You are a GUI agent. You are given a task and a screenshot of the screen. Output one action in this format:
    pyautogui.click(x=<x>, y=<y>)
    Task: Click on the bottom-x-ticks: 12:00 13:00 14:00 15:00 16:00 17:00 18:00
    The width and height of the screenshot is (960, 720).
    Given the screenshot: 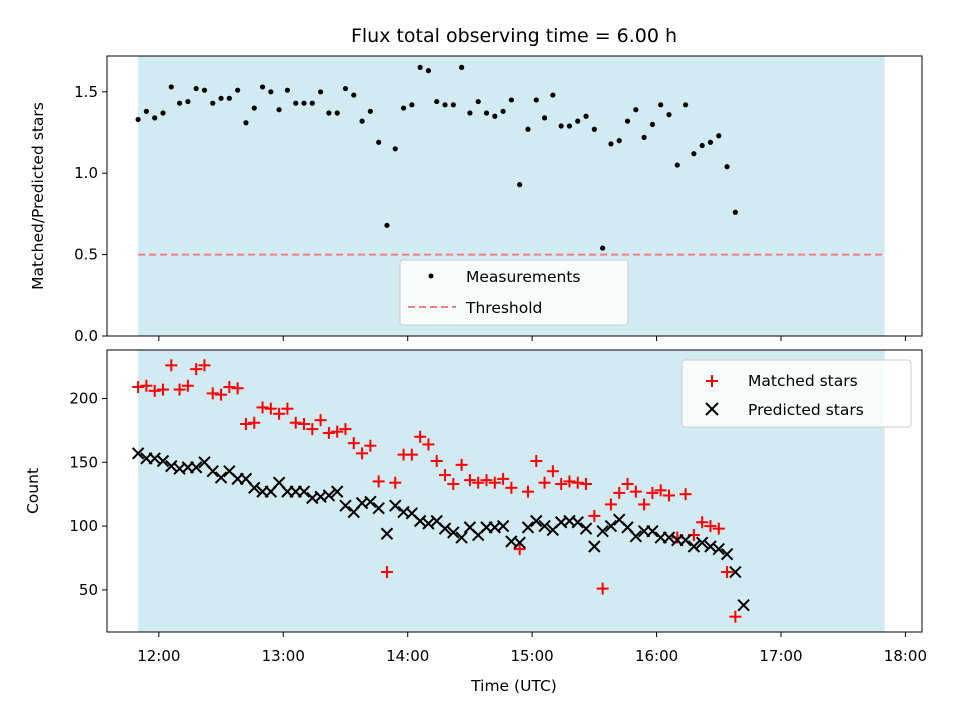 What is the action you would take?
    pyautogui.click(x=532, y=648)
    